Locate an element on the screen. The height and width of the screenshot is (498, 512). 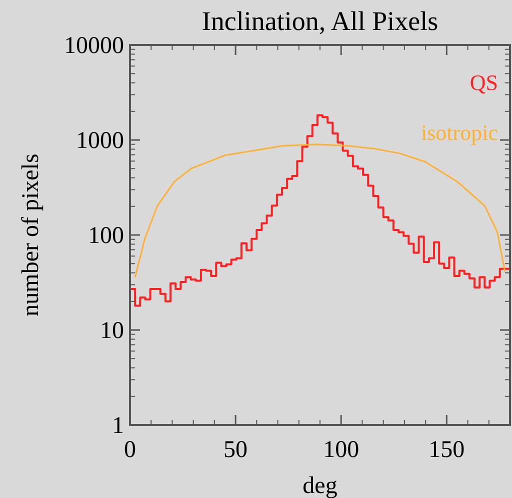
x-tick-label: 100 is located at coordinates (341, 450).